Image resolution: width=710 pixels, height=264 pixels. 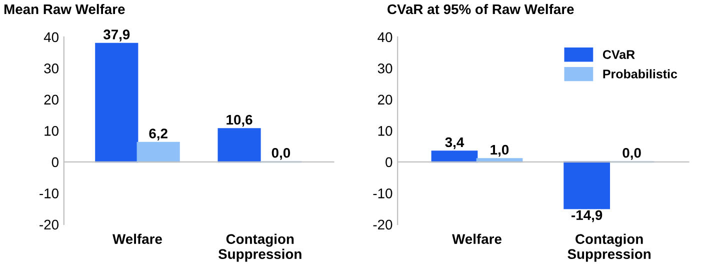 What do you see at coordinates (116, 36) in the screenshot?
I see `data-label: 37,9` at bounding box center [116, 36].